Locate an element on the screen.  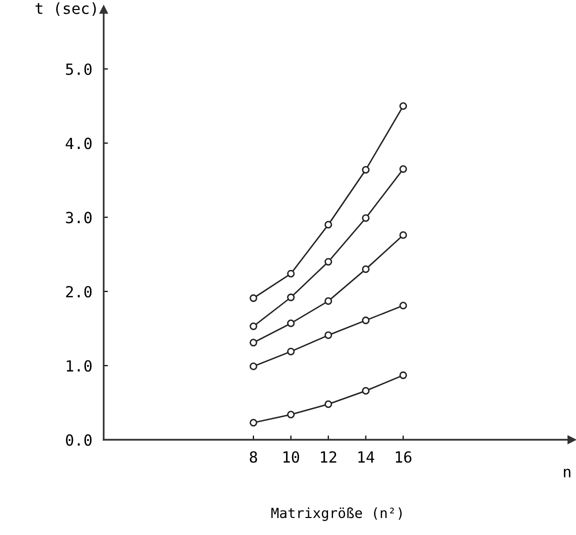
x-tick-label: 12 is located at coordinates (328, 457).